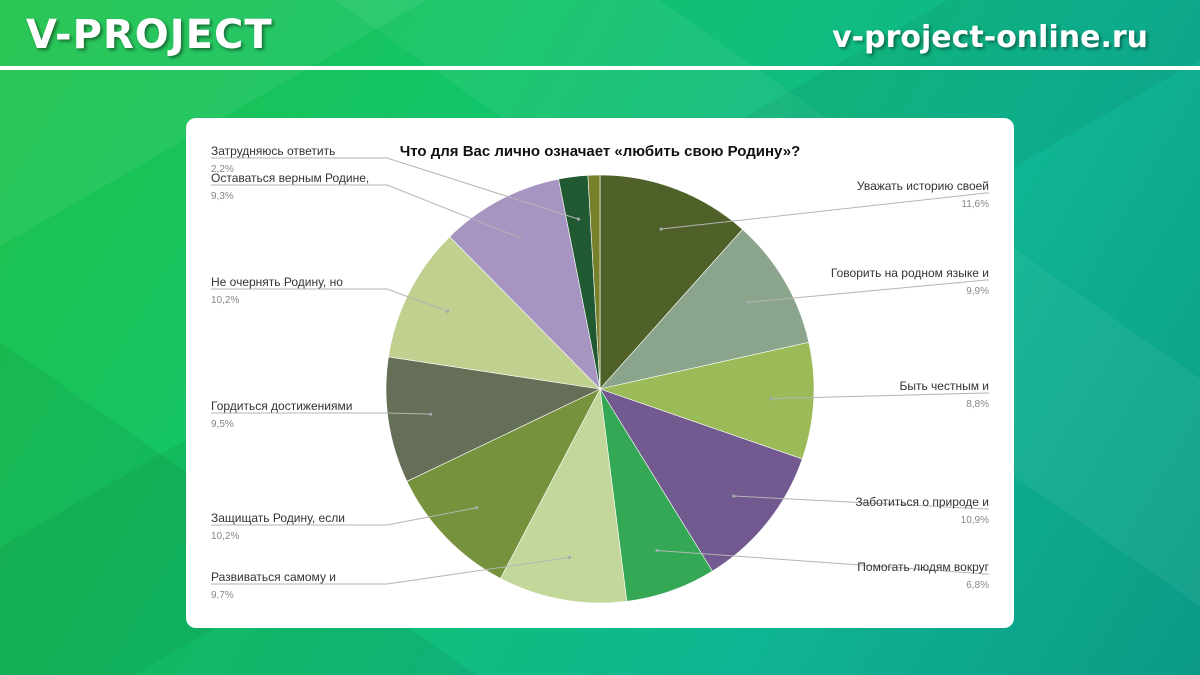  Describe the element at coordinates (922, 502) in the screenshot. I see `slice-label: Заботиться о природе и` at that location.